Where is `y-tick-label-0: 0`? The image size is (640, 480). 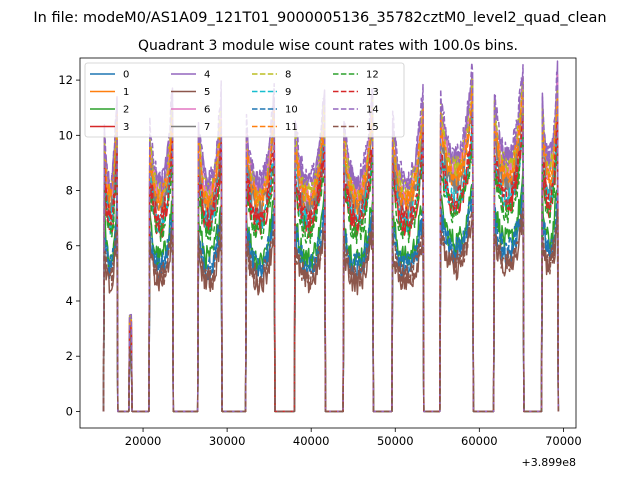
y-tick-label-0: 0 is located at coordinates (69, 411).